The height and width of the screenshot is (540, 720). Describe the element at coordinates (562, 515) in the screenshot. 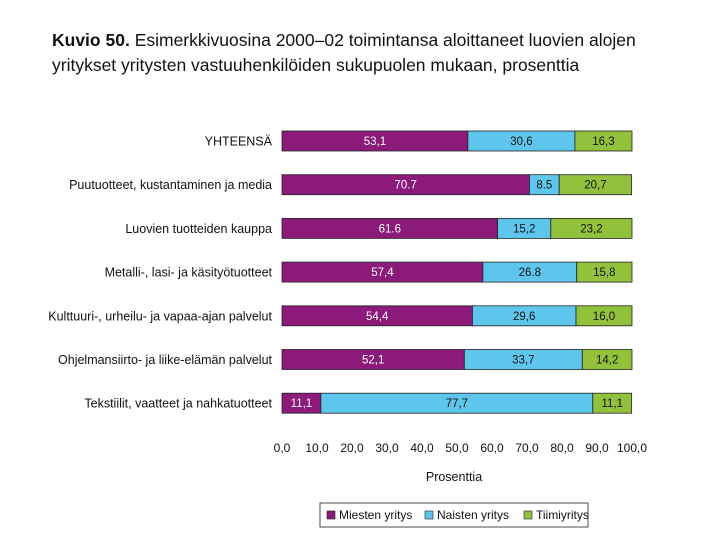

I see `legend-label-tiimi: Tiimiyritys` at that location.